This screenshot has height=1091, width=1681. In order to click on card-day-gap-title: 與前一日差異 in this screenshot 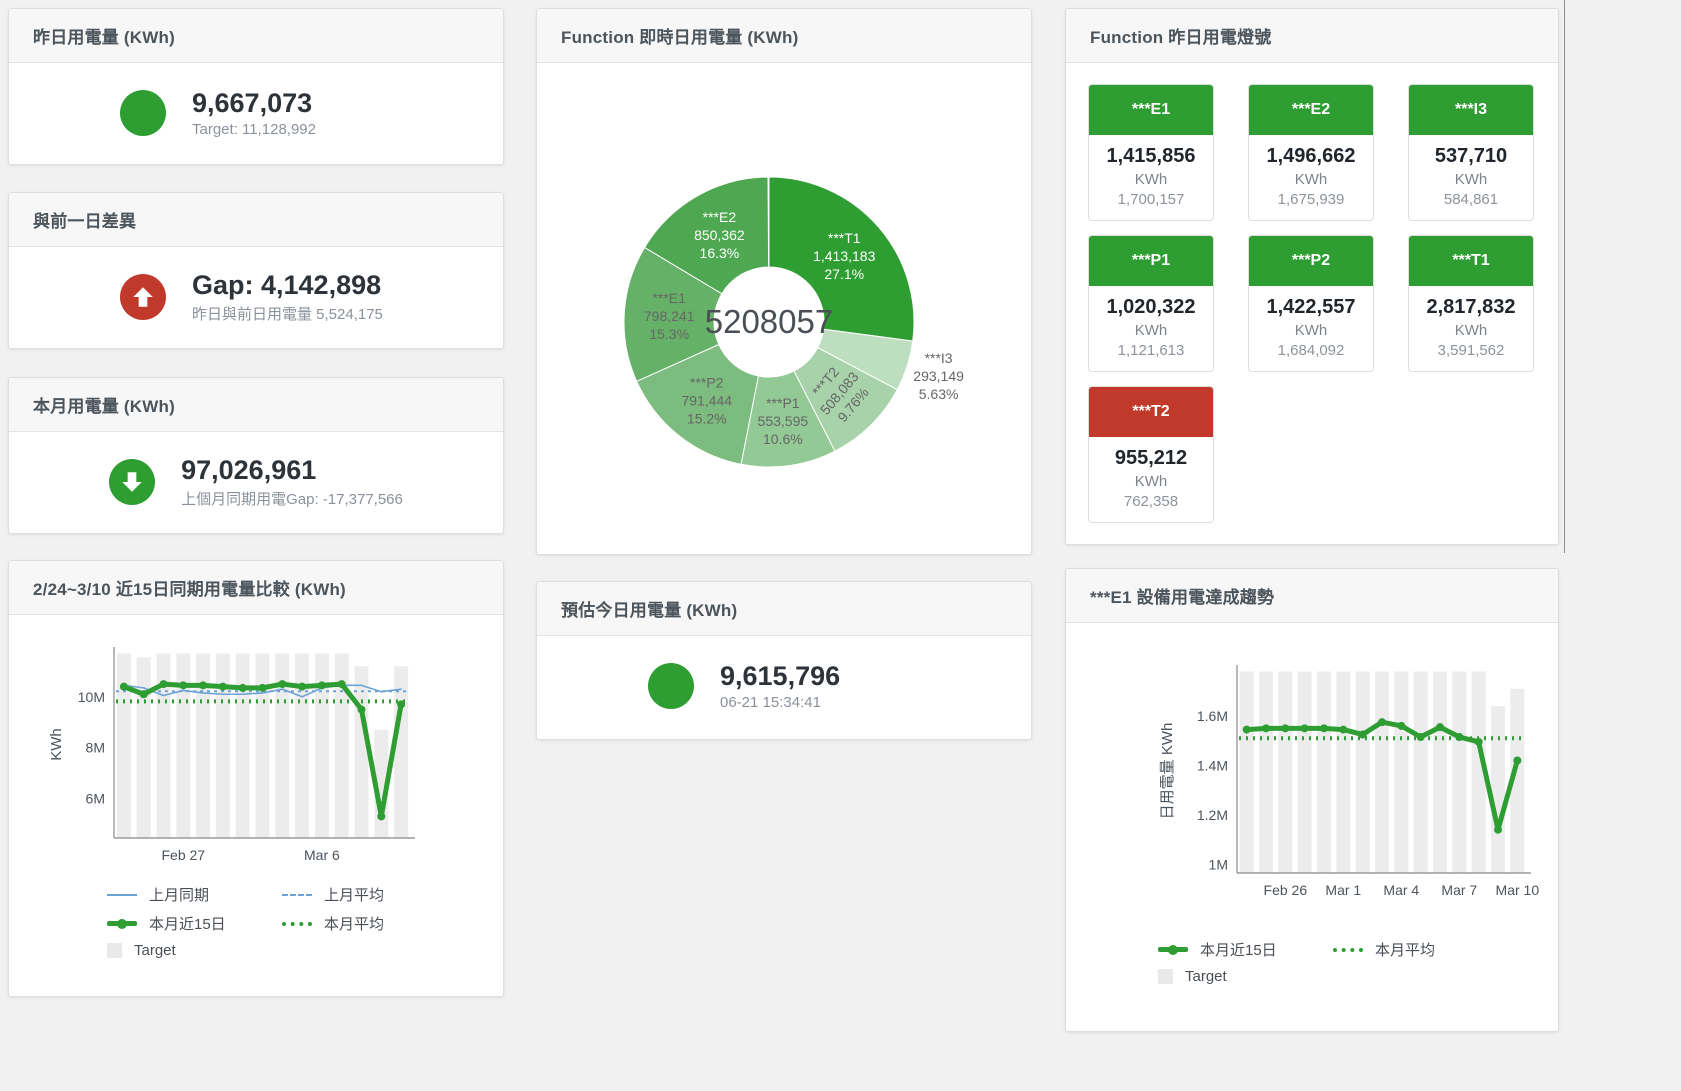, I will do `click(85, 221)`.